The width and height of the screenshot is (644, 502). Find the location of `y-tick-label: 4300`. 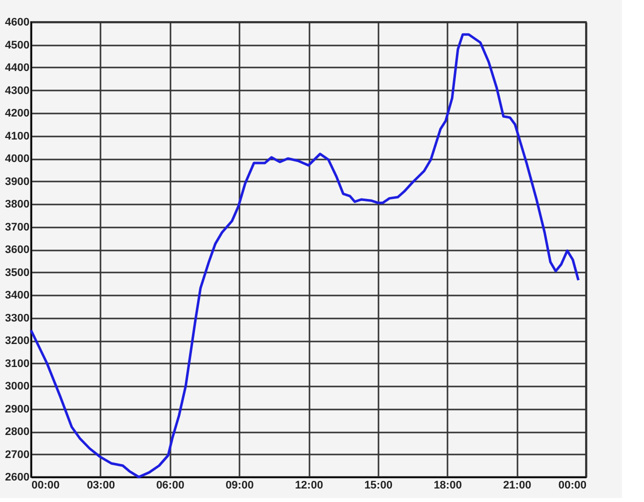

y-tick-label: 4300 is located at coordinates (17, 90).